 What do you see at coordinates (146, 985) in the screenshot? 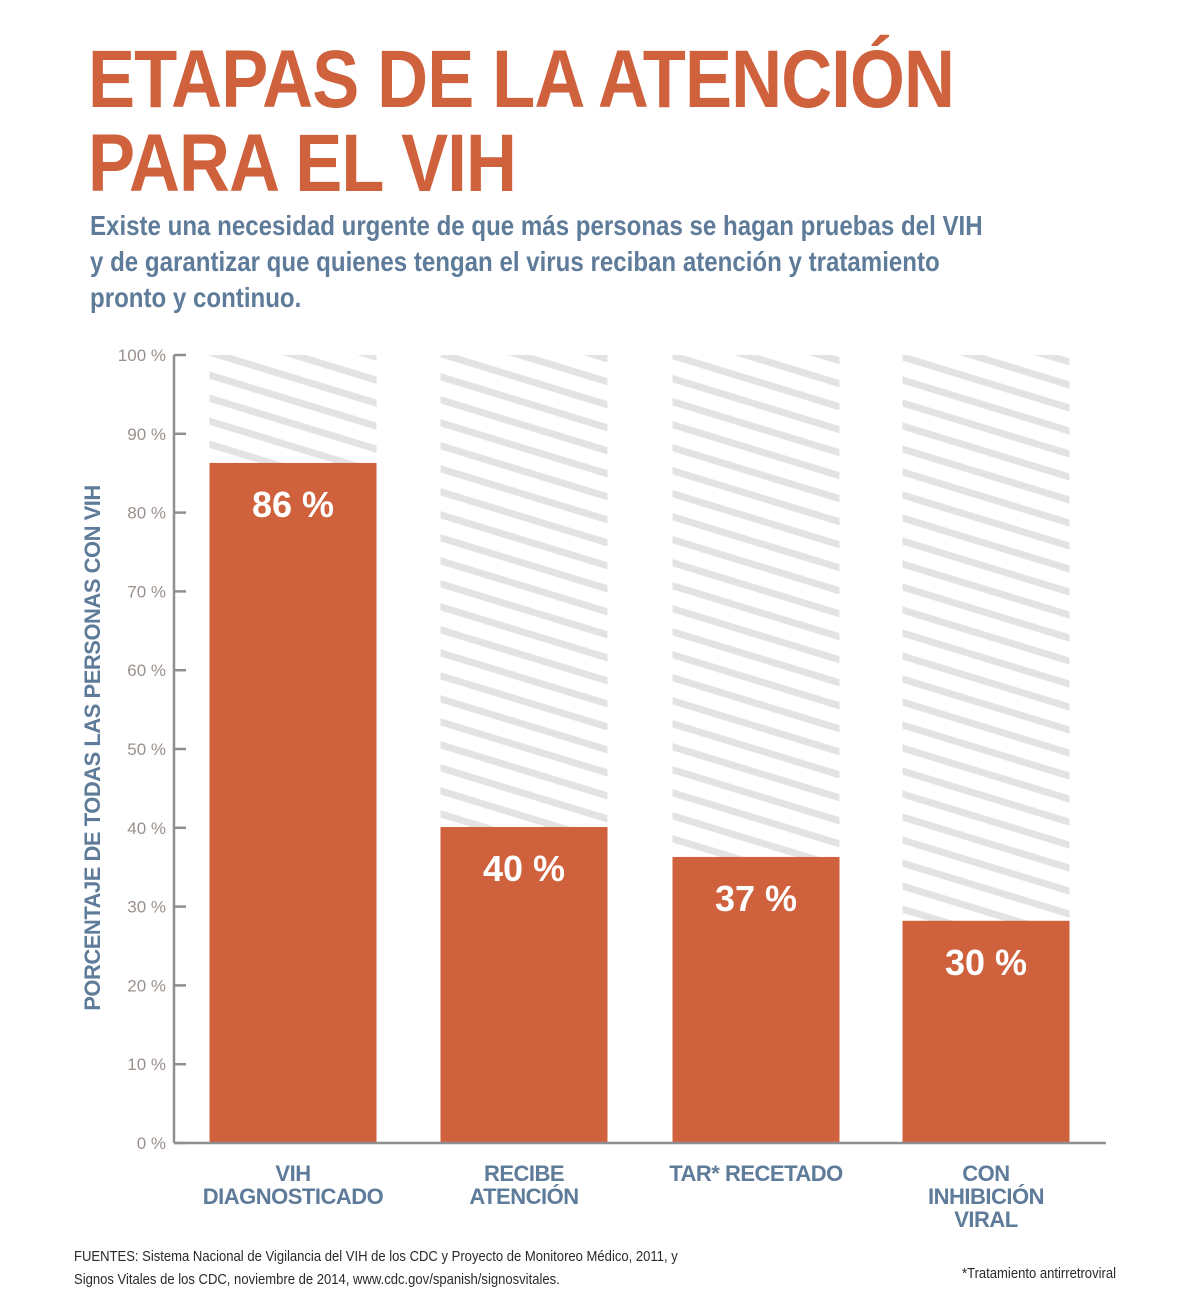
I see `y-tick-label: 20 %` at bounding box center [146, 985].